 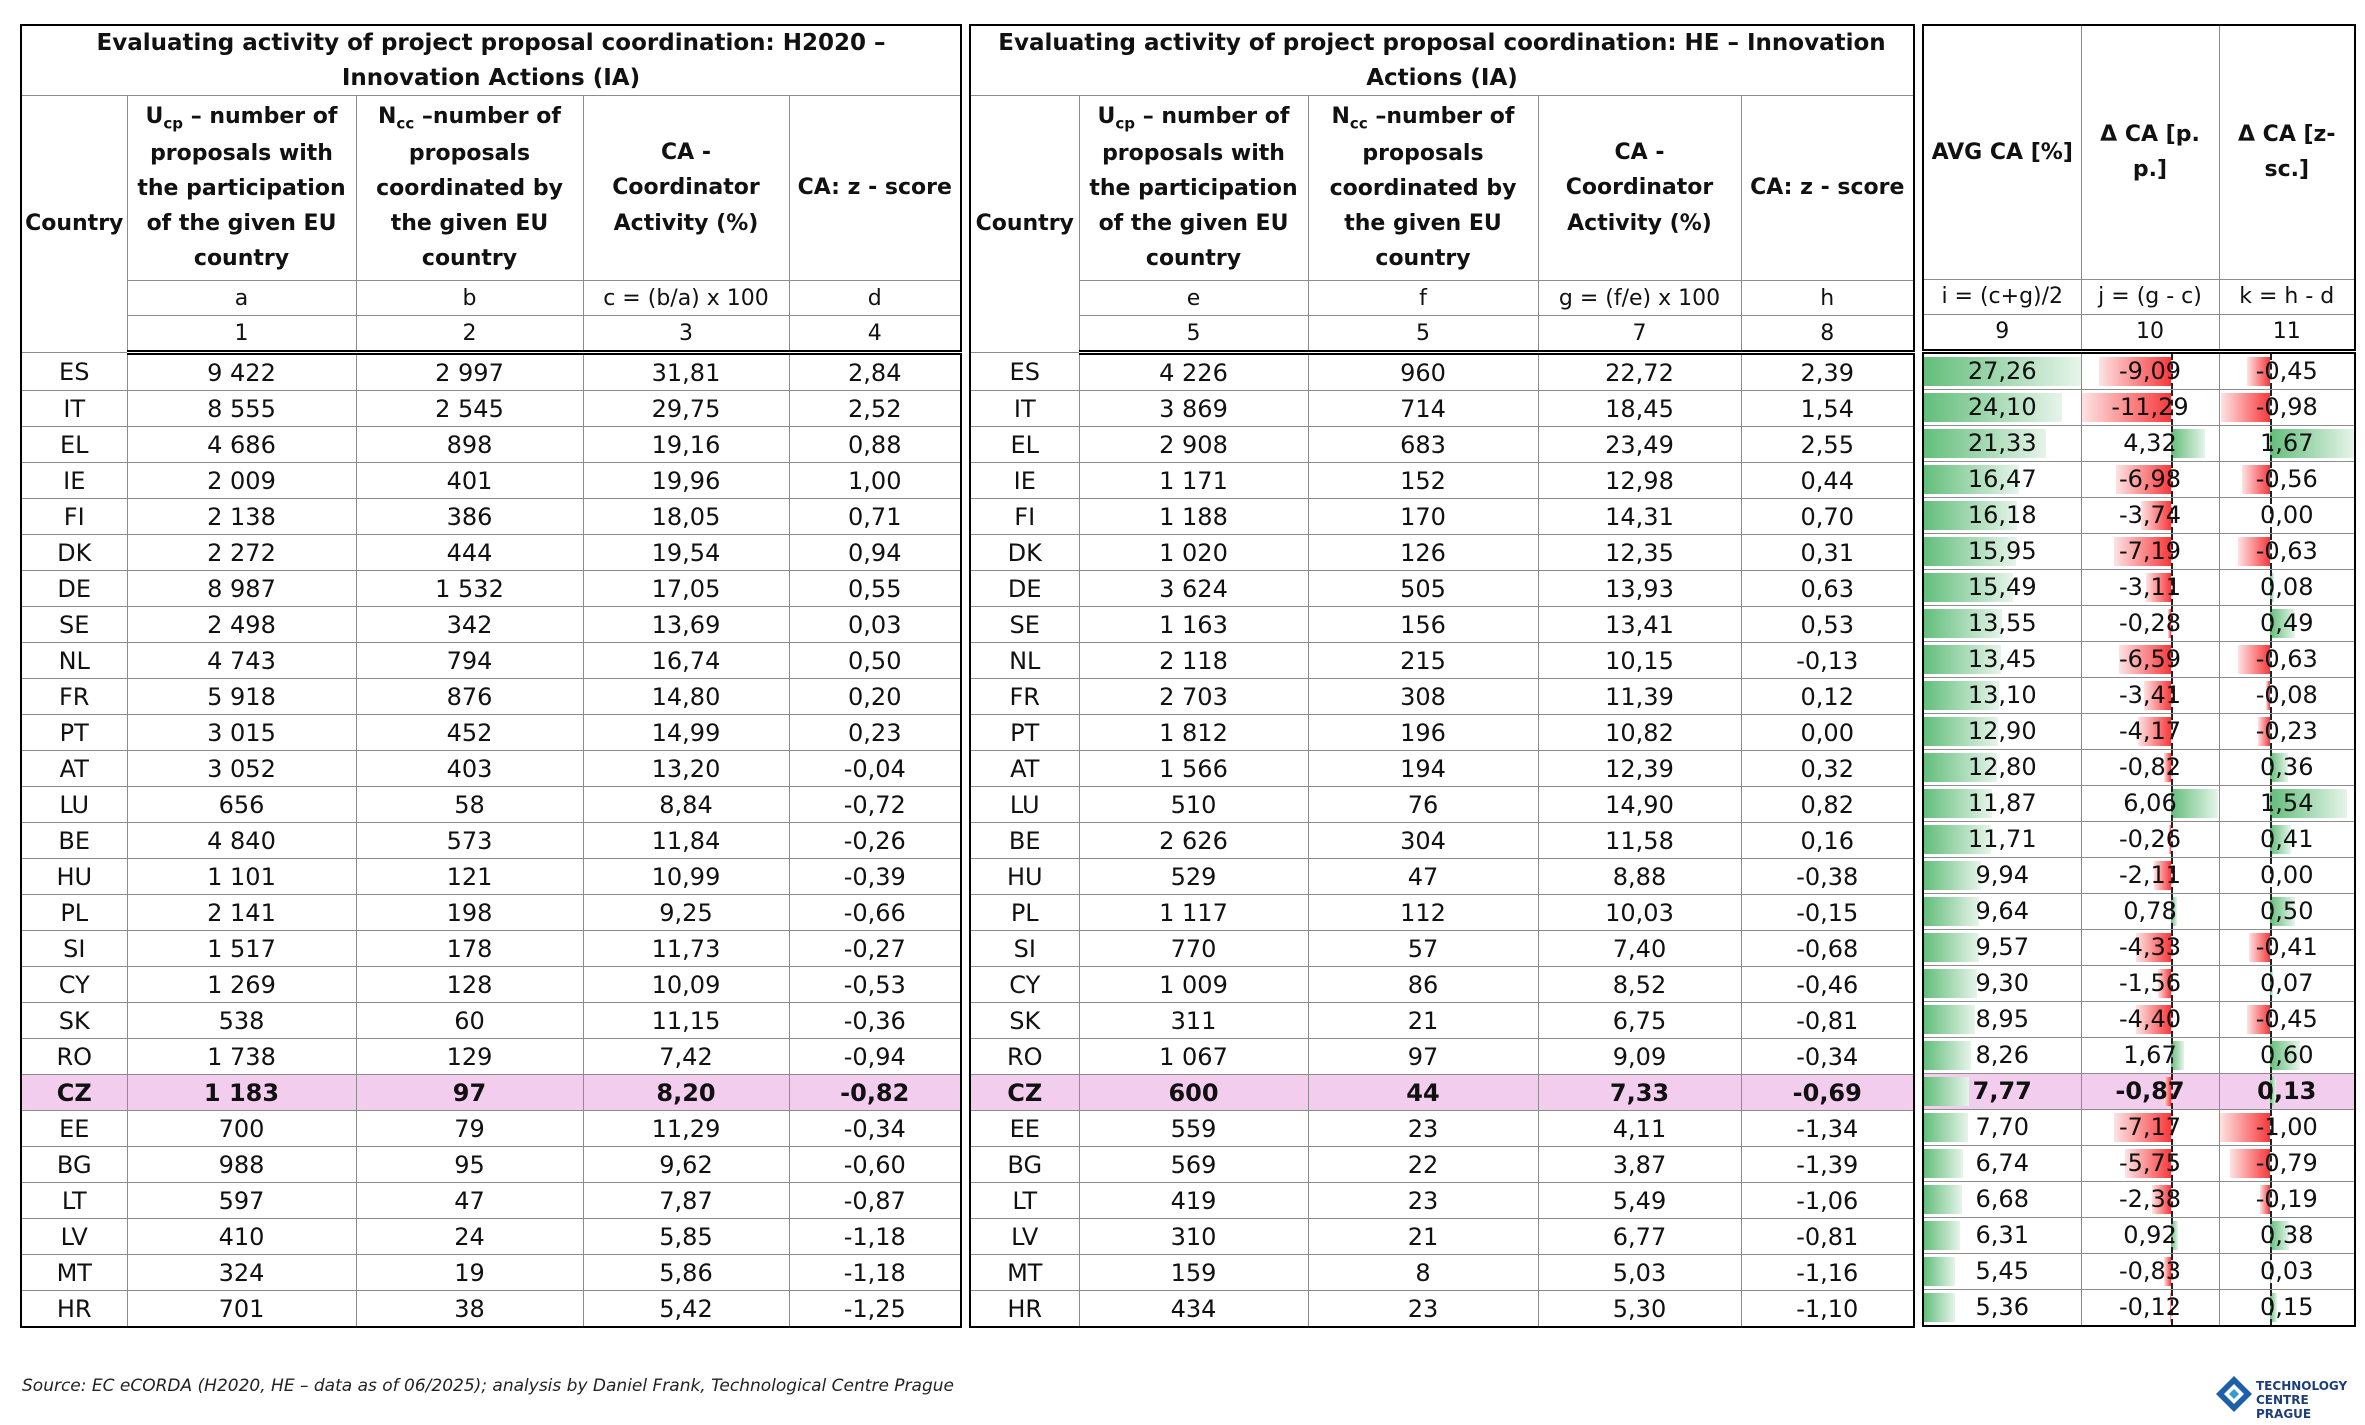 What do you see at coordinates (2002, 1019) in the screenshot?
I see `cell-value: 8,95` at bounding box center [2002, 1019].